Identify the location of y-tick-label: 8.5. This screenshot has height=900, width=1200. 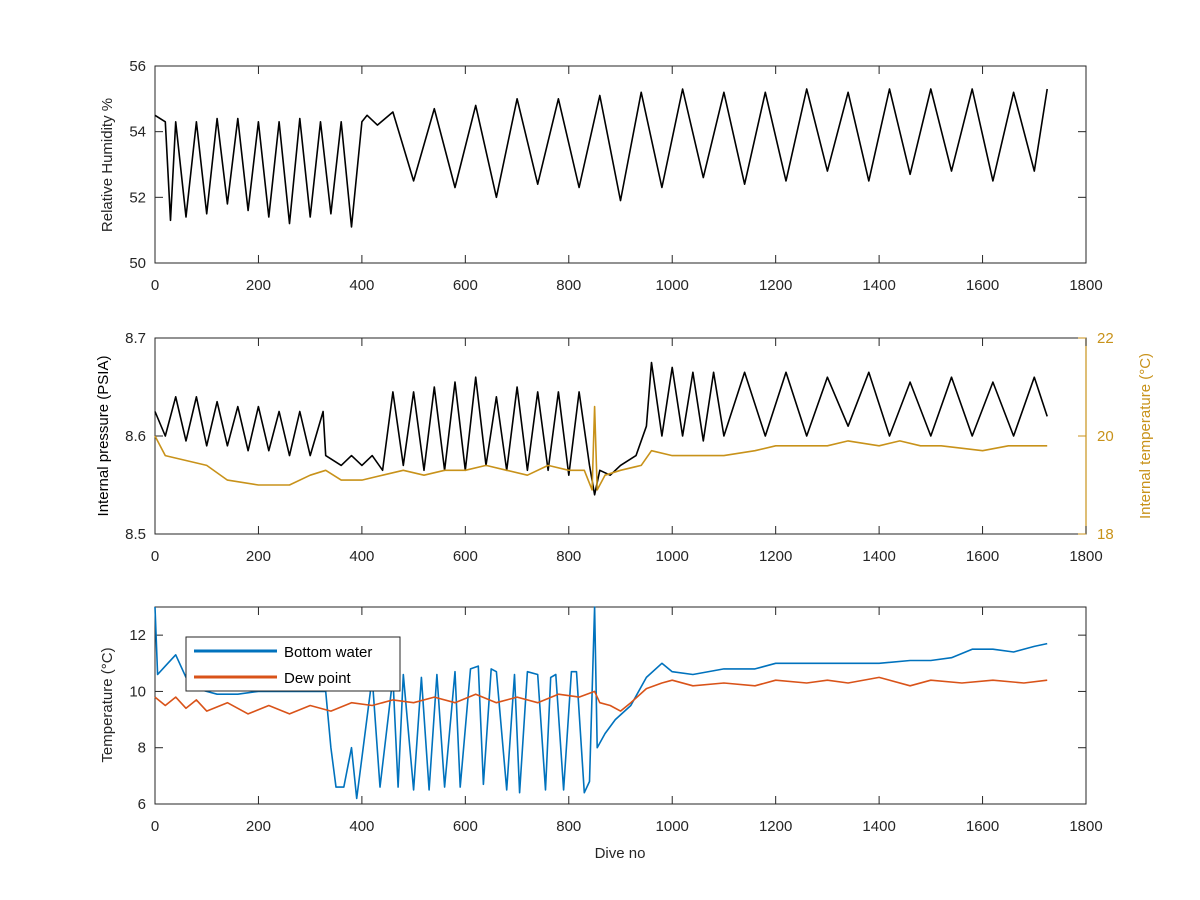
(135, 534).